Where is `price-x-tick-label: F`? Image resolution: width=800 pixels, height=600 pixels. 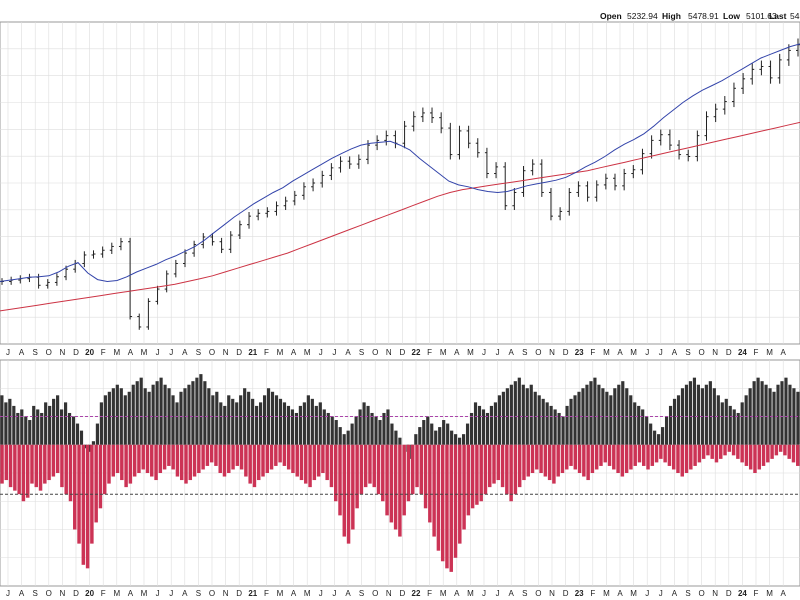
price-x-tick-label: F is located at coordinates (103, 352).